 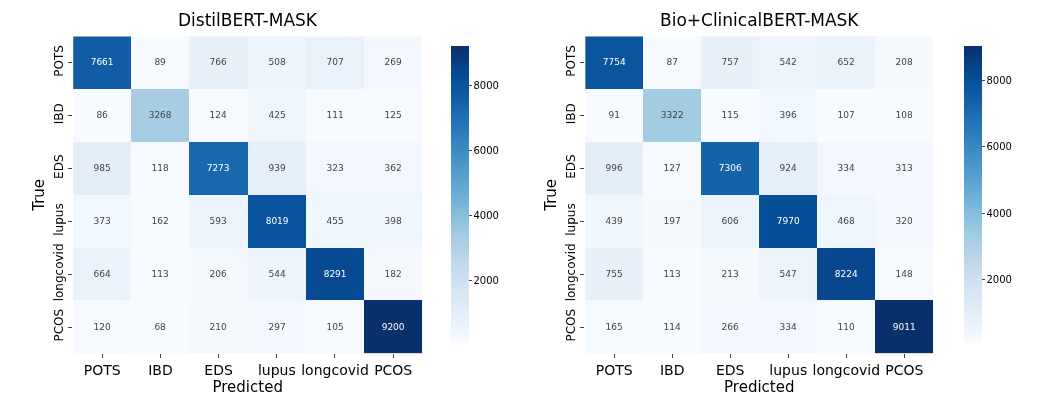 I want to click on chart-title: Bio+ClinicalBERT-MASK, so click(x=760, y=20).